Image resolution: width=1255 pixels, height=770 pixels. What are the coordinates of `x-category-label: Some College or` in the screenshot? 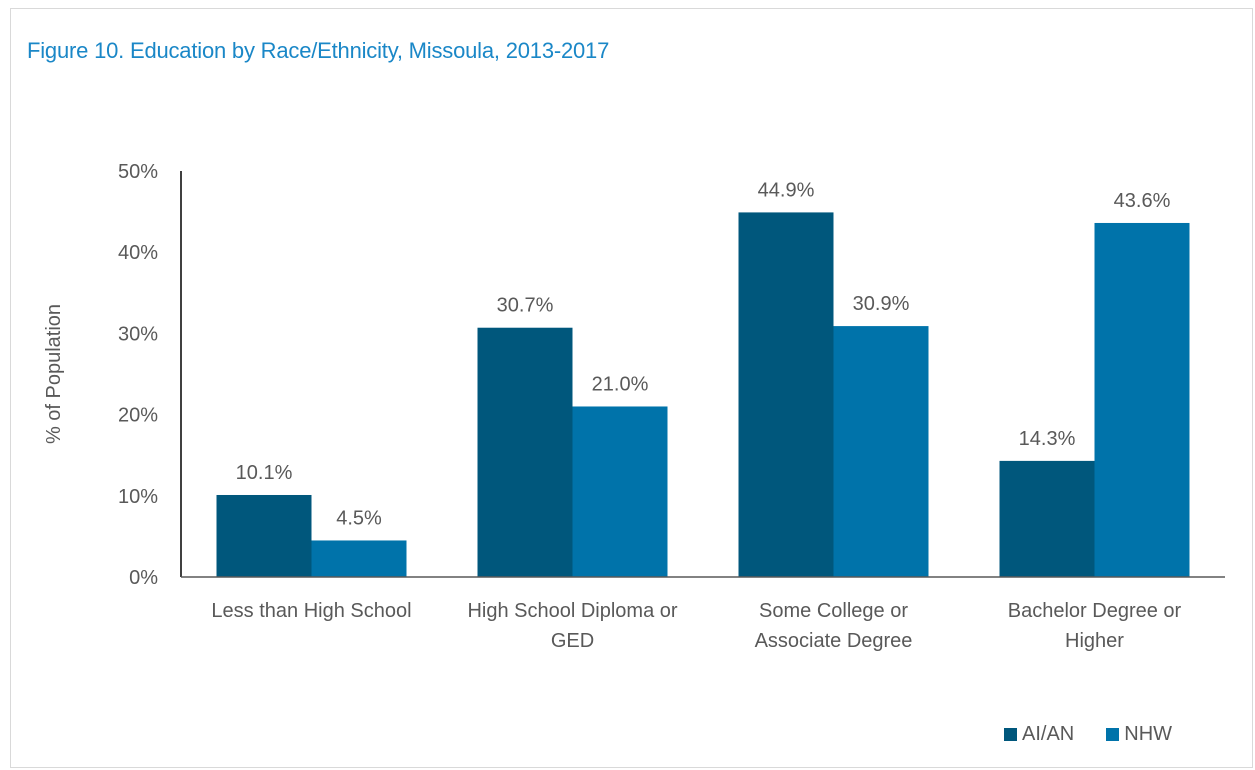 It's located at (833, 611).